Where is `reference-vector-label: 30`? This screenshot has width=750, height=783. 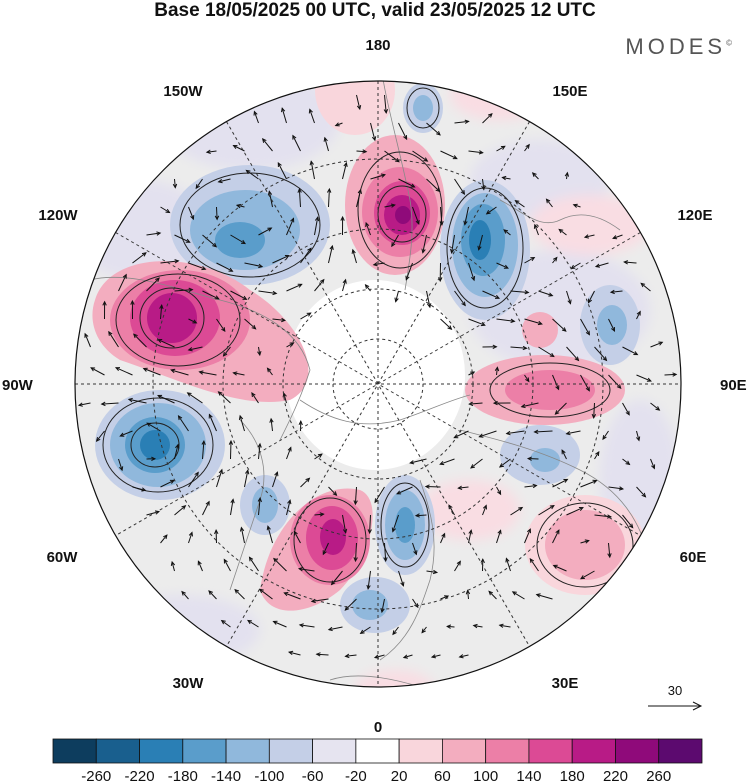 reference-vector-label: 30 is located at coordinates (675, 690).